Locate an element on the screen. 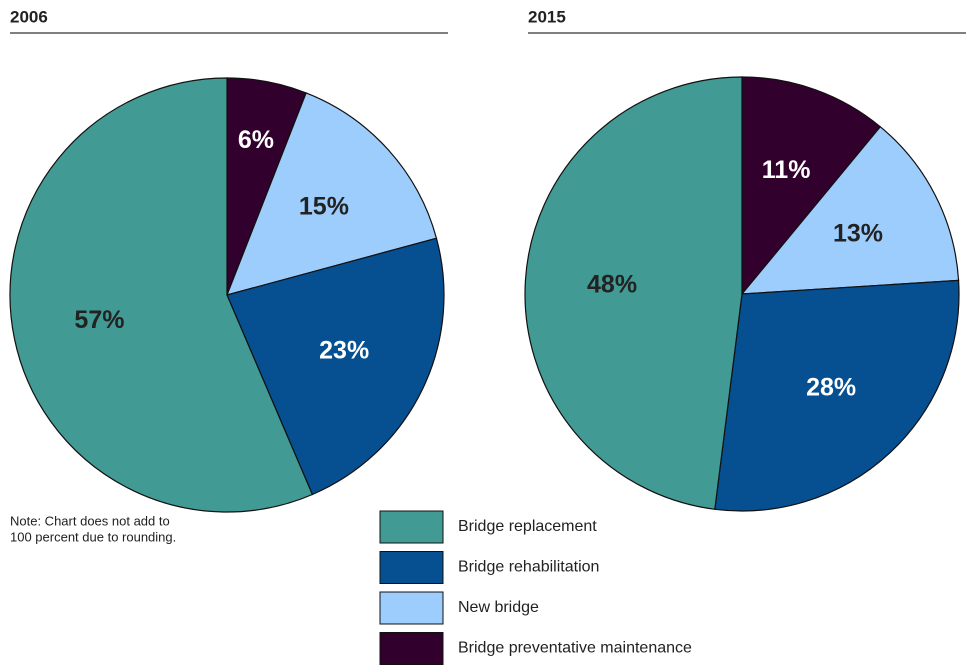 Image resolution: width=967 pixels, height=665 pixels. legend-label: Bridge preventative maintenance is located at coordinates (575, 648).